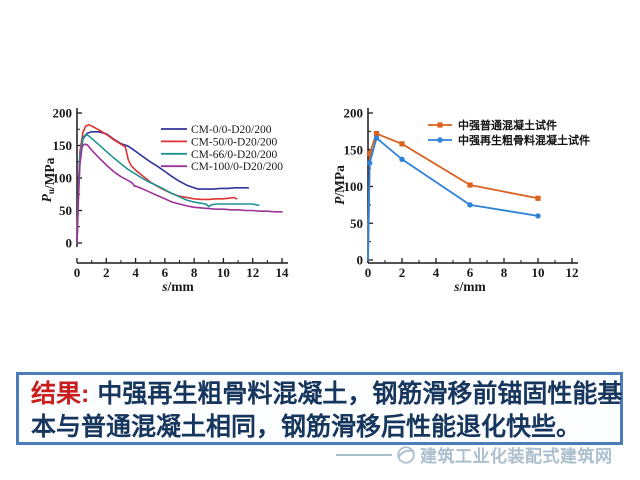 This screenshot has width=640, height=480. Describe the element at coordinates (234, 155) in the screenshot. I see `legend-label: CM-66/0-D20/200` at that location.